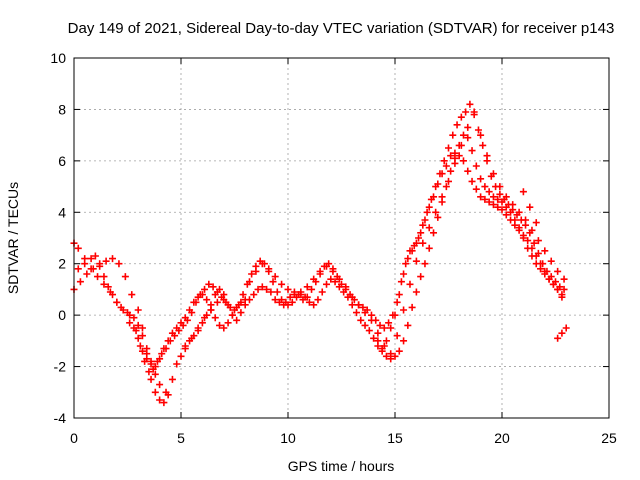 Image resolution: width=640 pixels, height=480 pixels. I want to click on y-tick-label: 6, so click(62, 161).